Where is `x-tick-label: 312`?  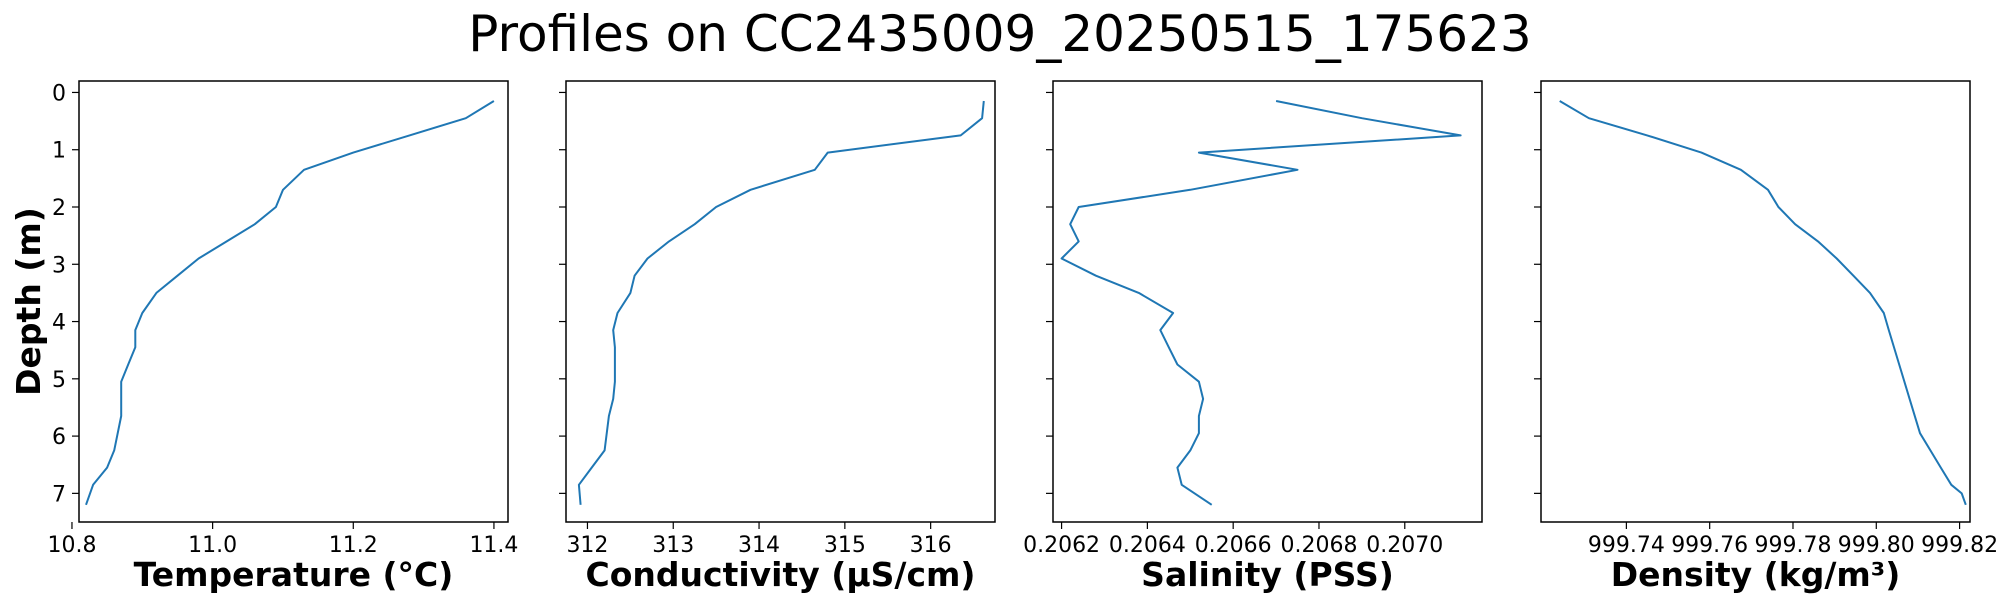 x-tick-label: 312 is located at coordinates (587, 545).